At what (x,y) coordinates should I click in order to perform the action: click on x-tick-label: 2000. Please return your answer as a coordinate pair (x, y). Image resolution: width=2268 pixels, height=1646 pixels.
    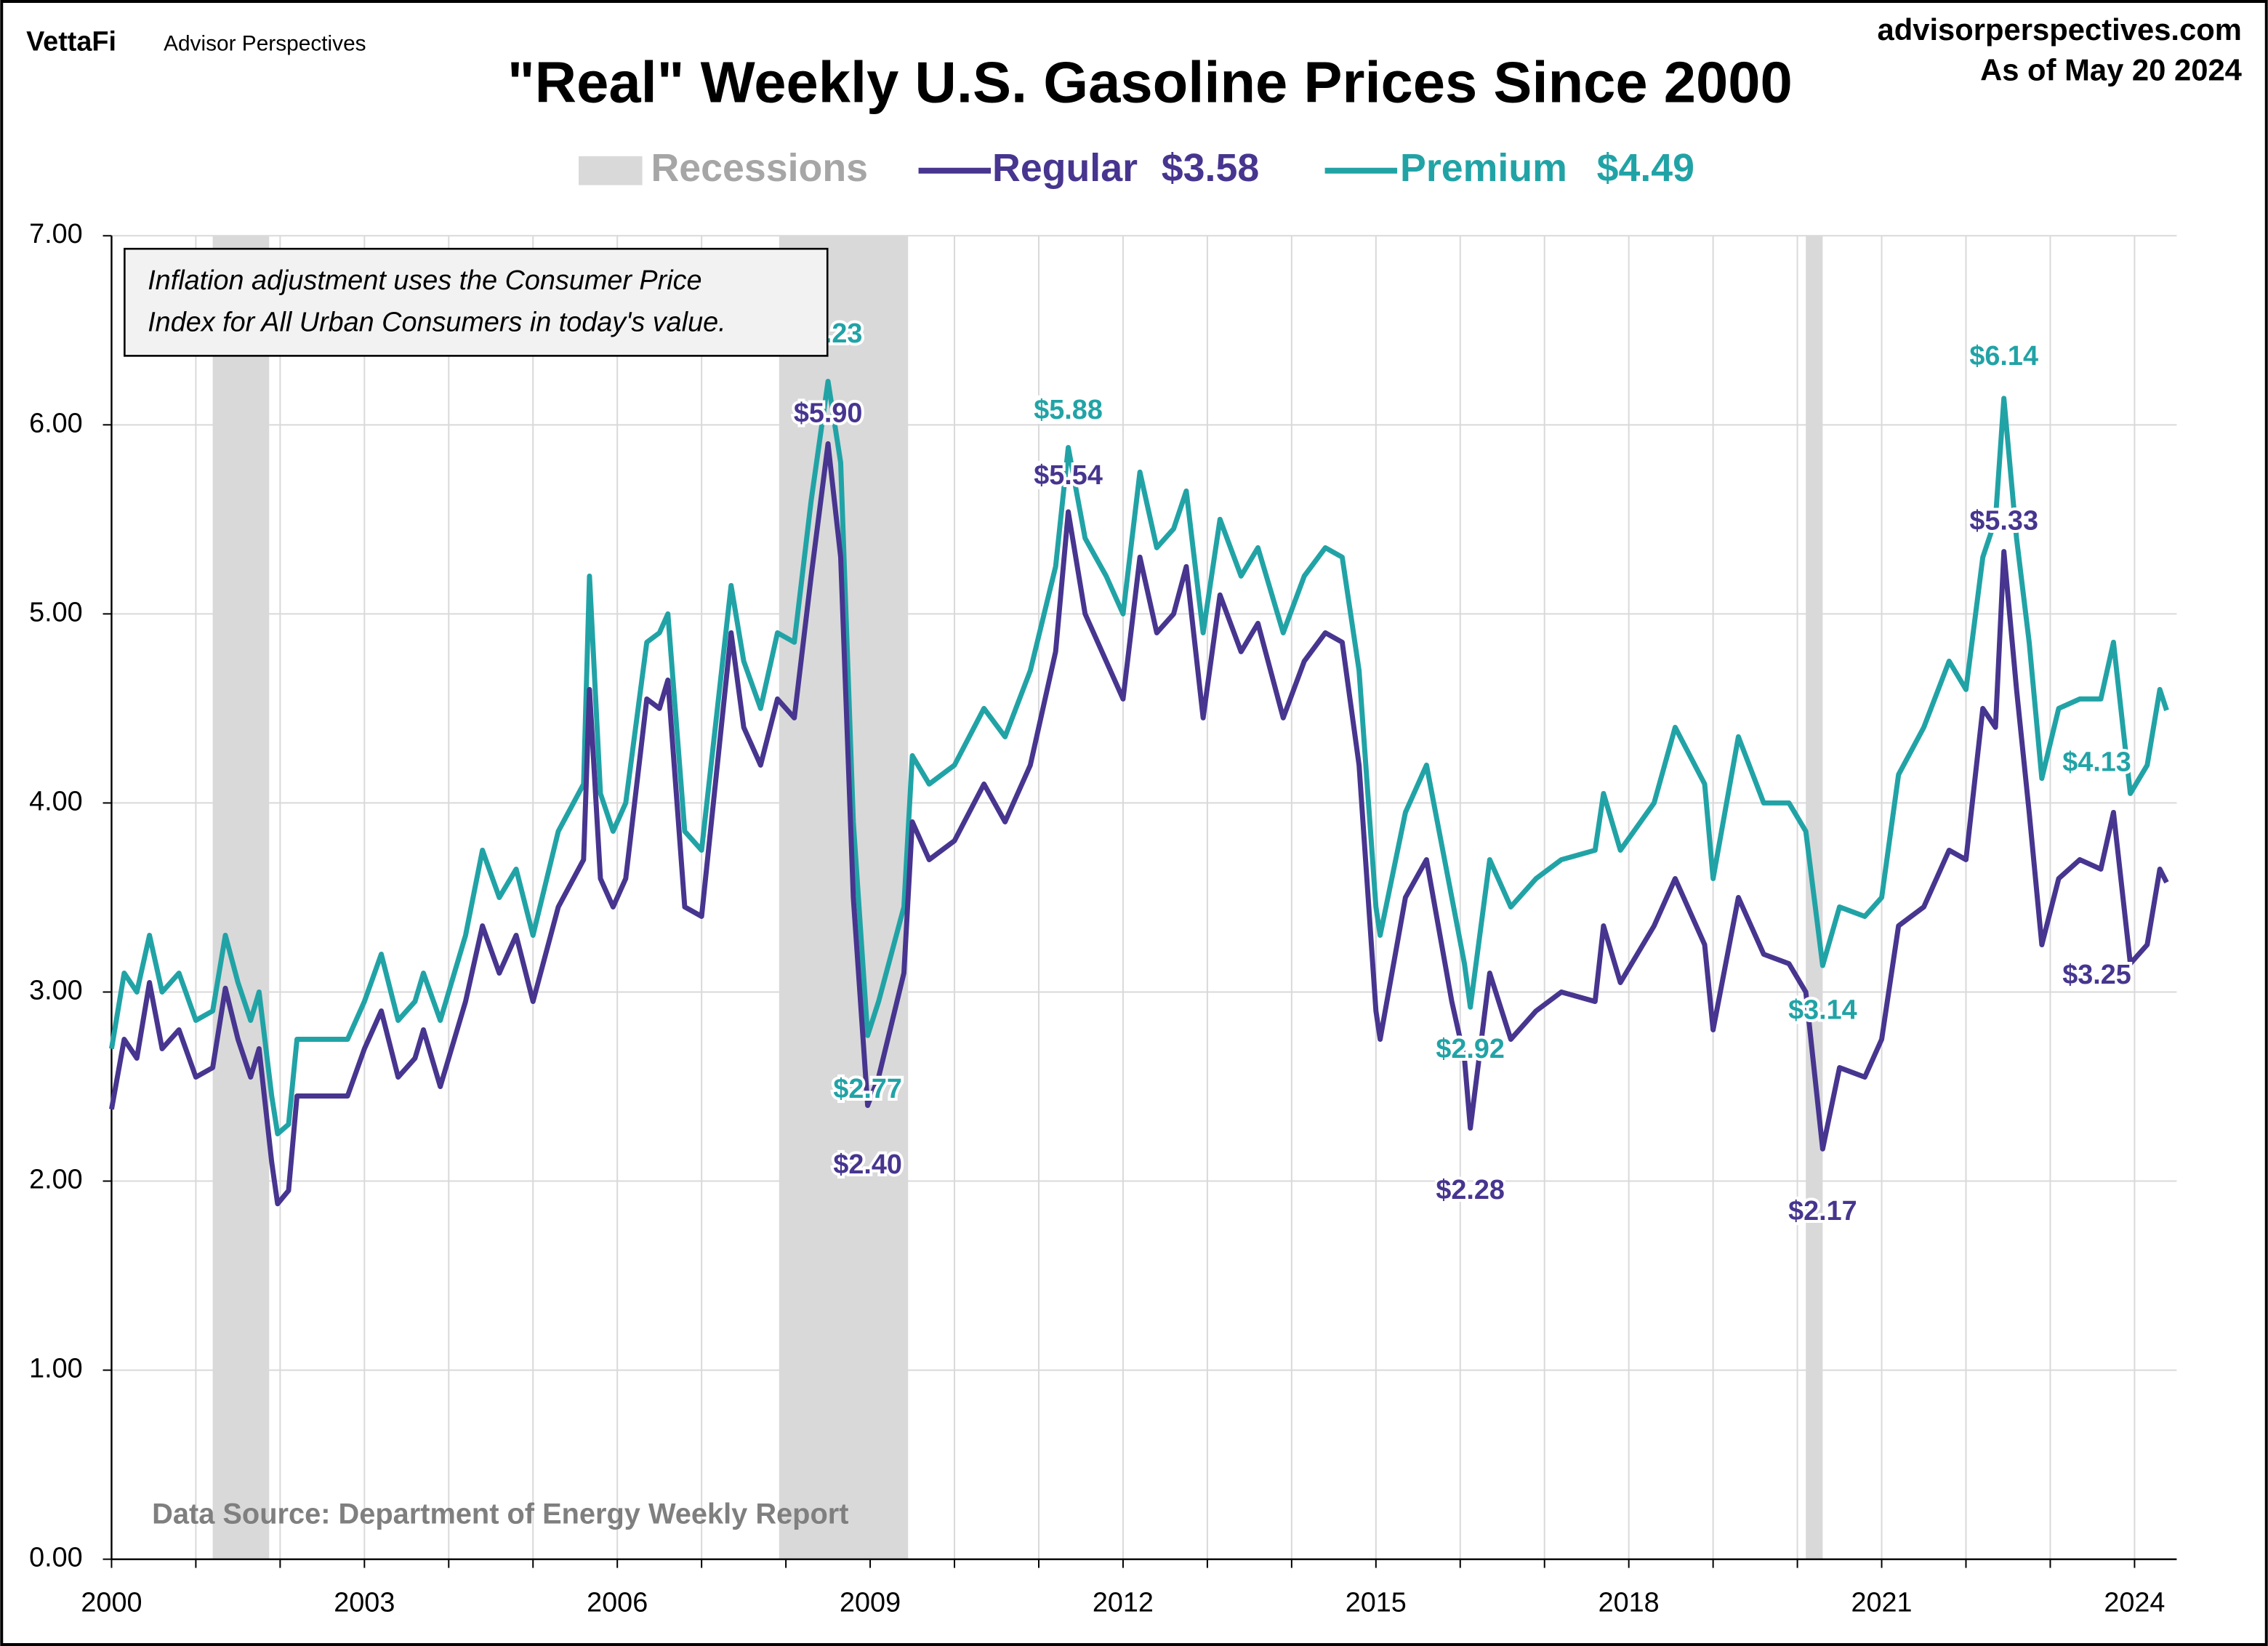
    Looking at the image, I should click on (111, 1602).